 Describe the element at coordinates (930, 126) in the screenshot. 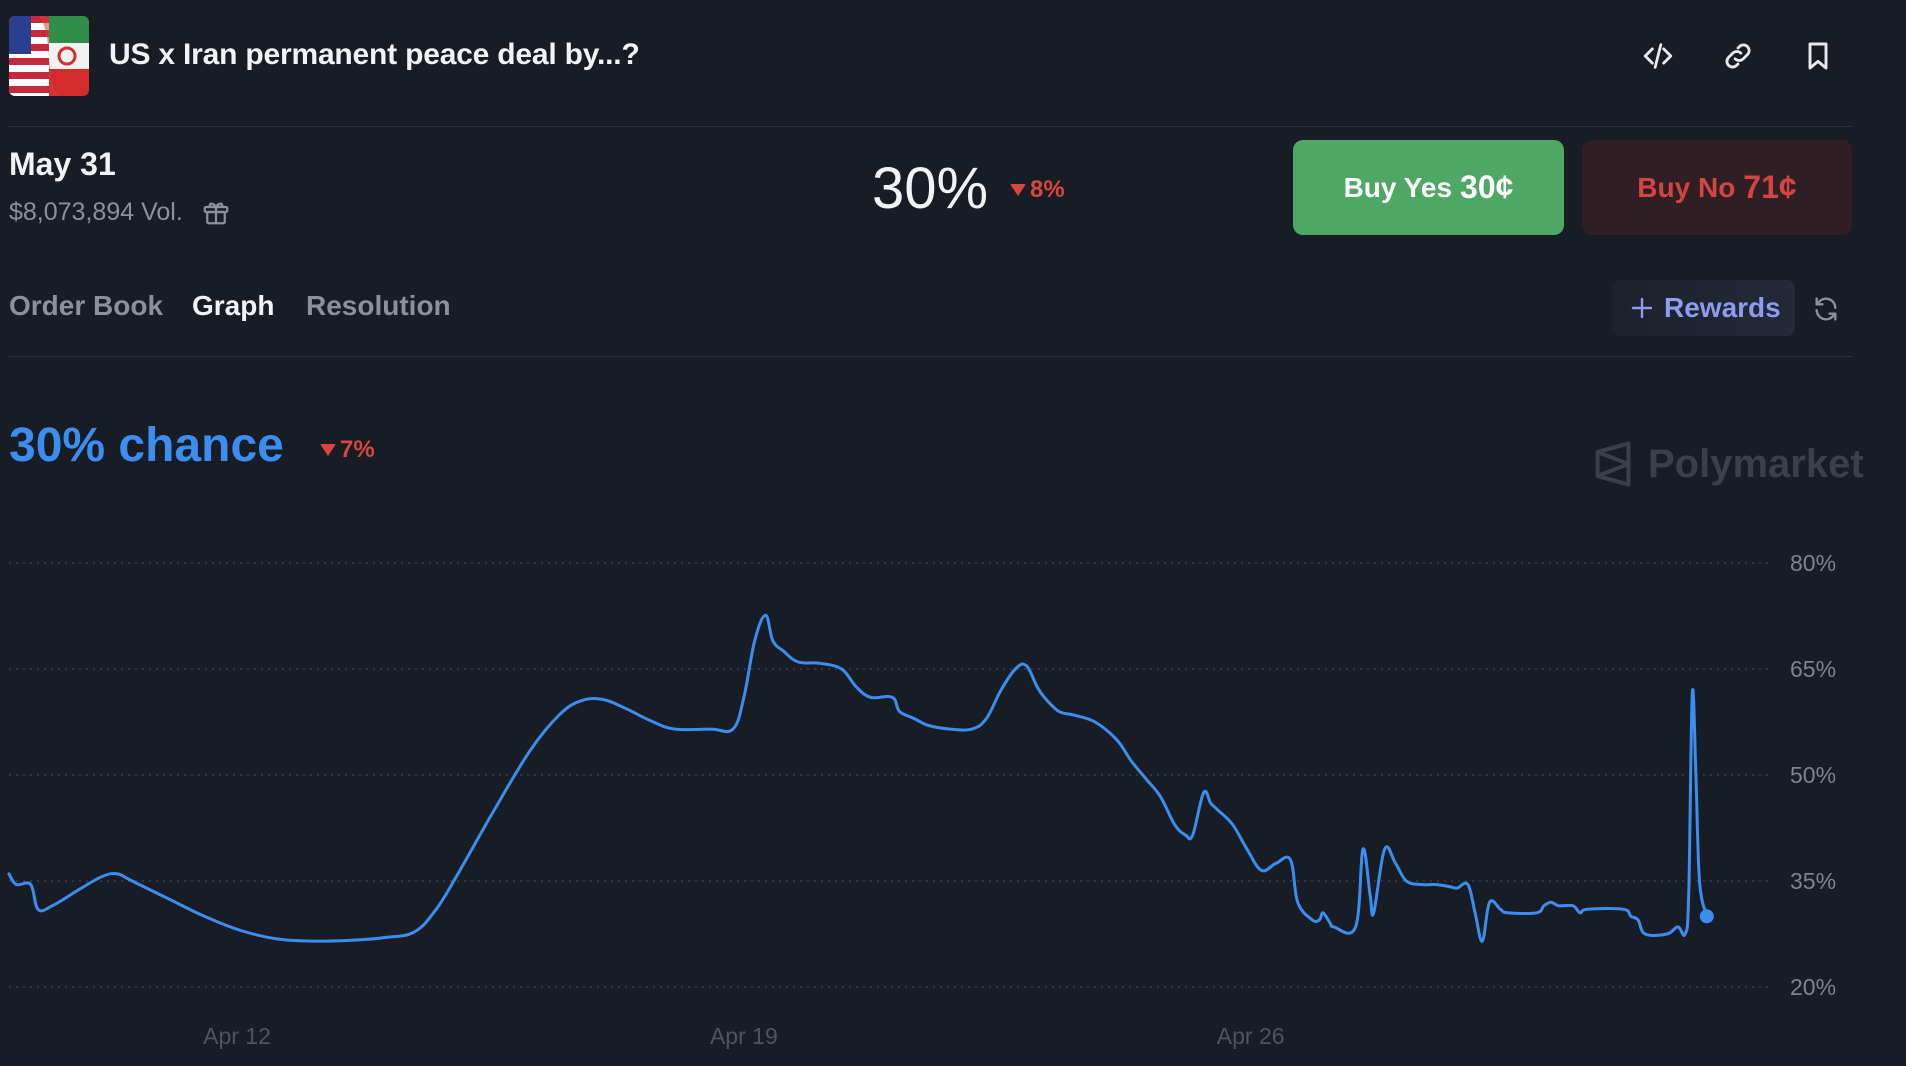

I see `header-divider` at that location.